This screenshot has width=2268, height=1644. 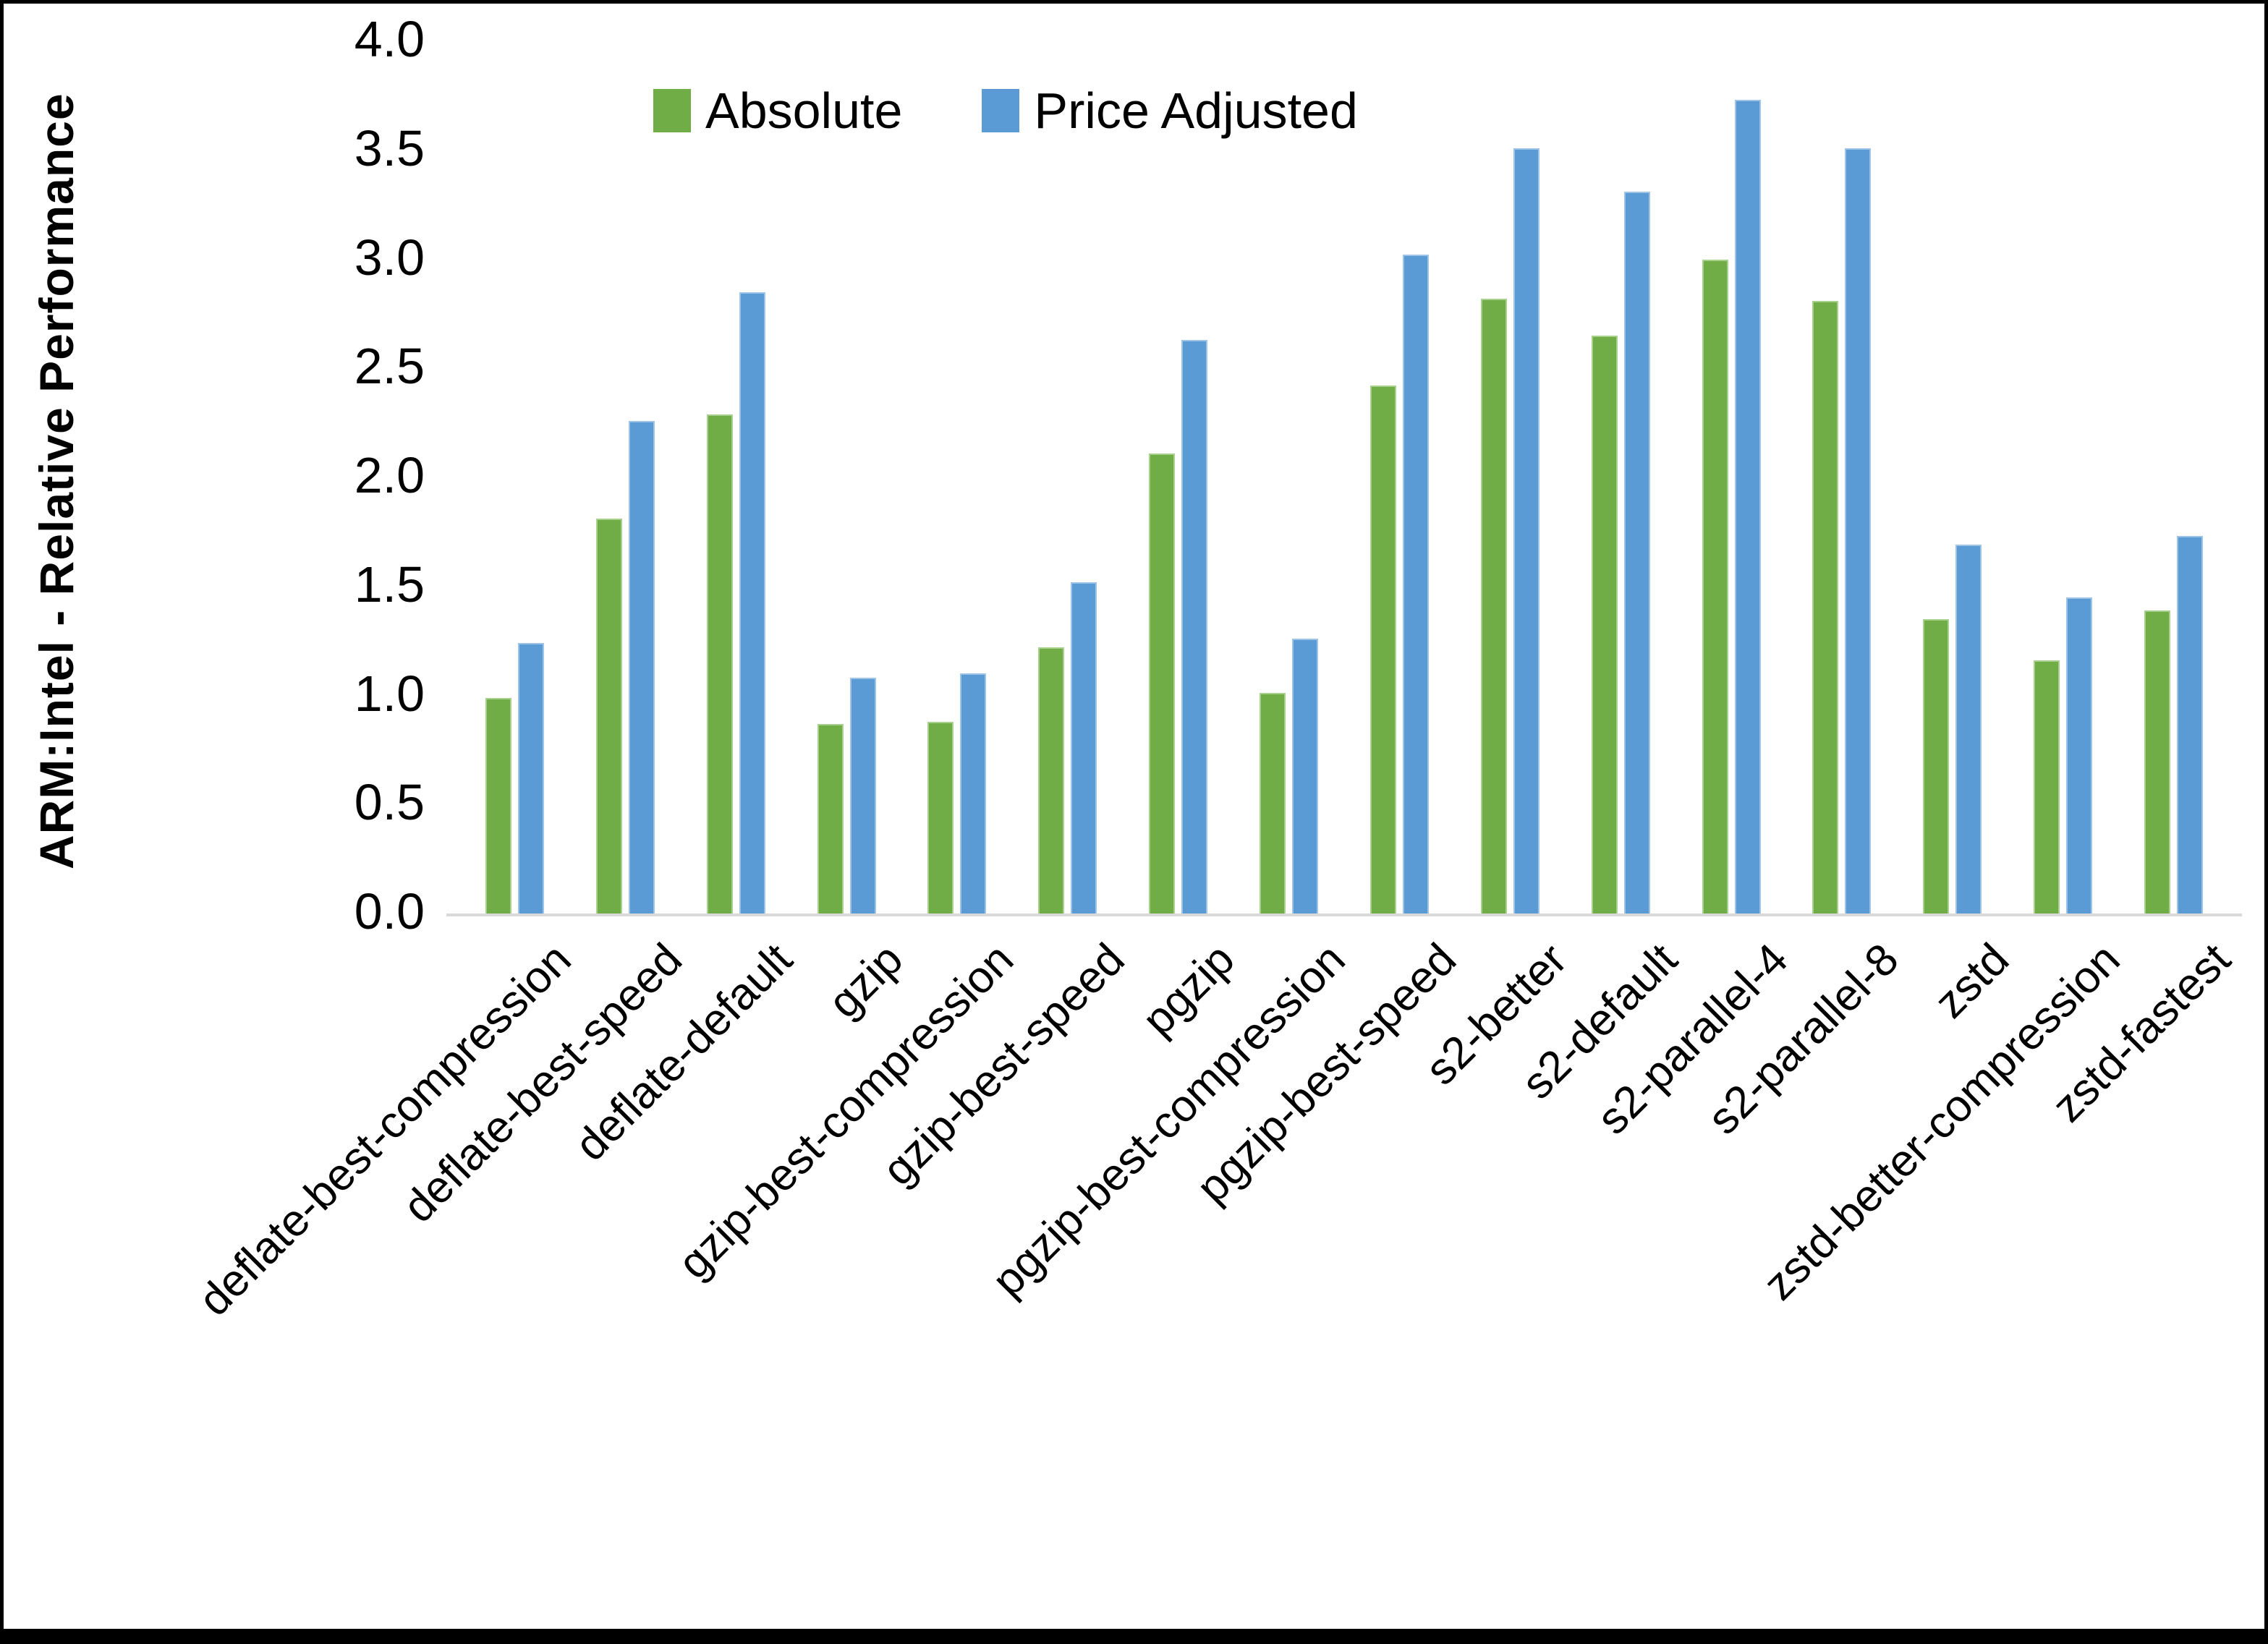 What do you see at coordinates (1604, 624) in the screenshot?
I see `bar-absolute-s2-default` at bounding box center [1604, 624].